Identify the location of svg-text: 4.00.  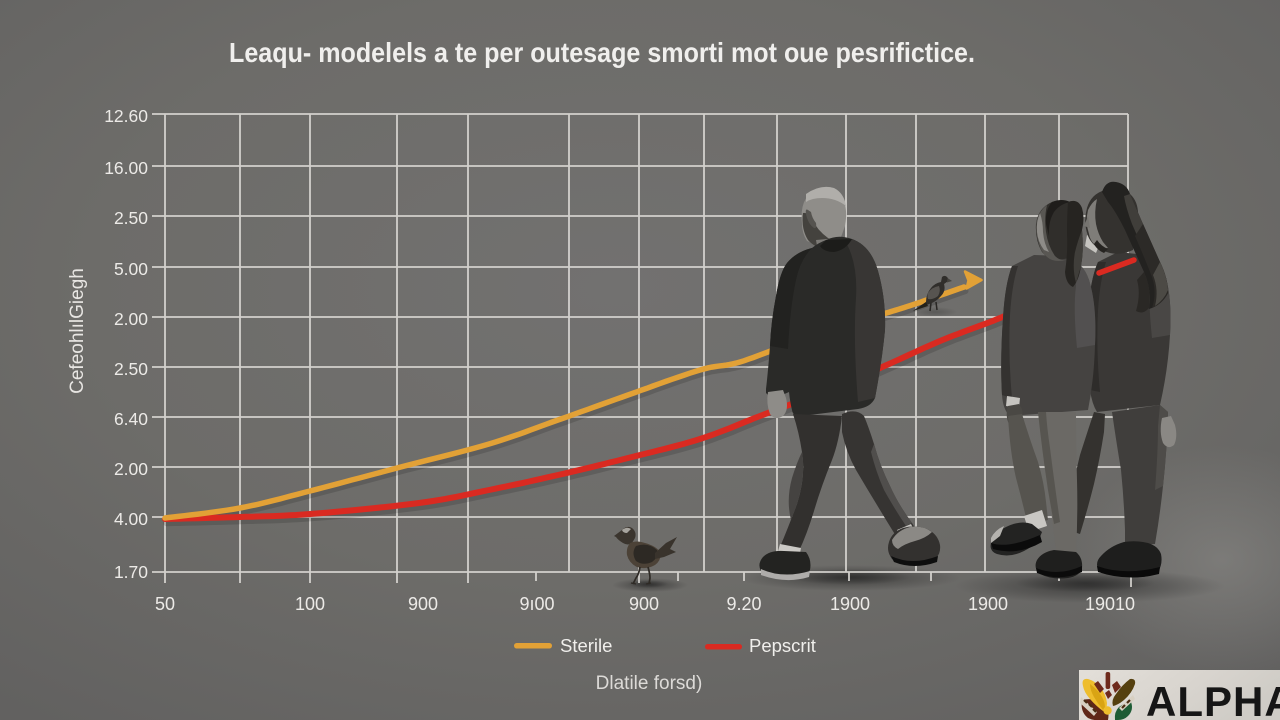
(131, 519).